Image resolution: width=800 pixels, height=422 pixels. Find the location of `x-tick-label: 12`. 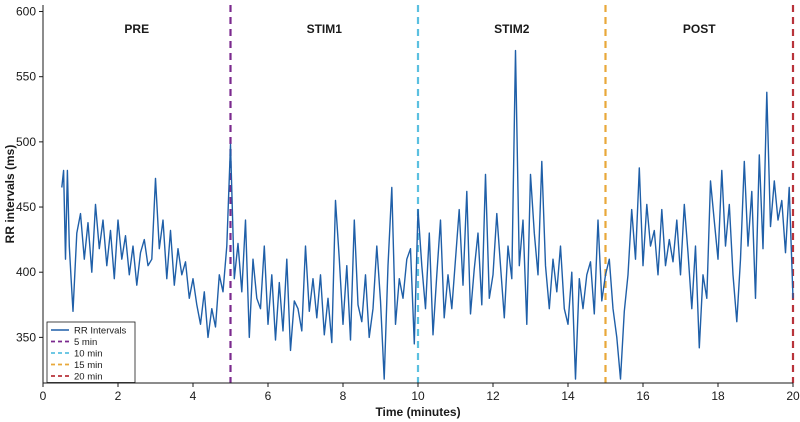

x-tick-label: 12 is located at coordinates (493, 396).